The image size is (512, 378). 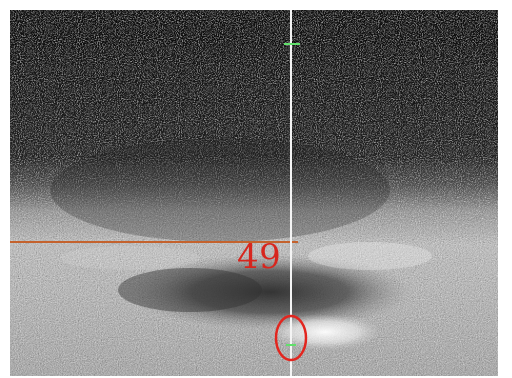 What do you see at coordinates (291, 338) in the screenshot?
I see `highlight-ellipse` at bounding box center [291, 338].